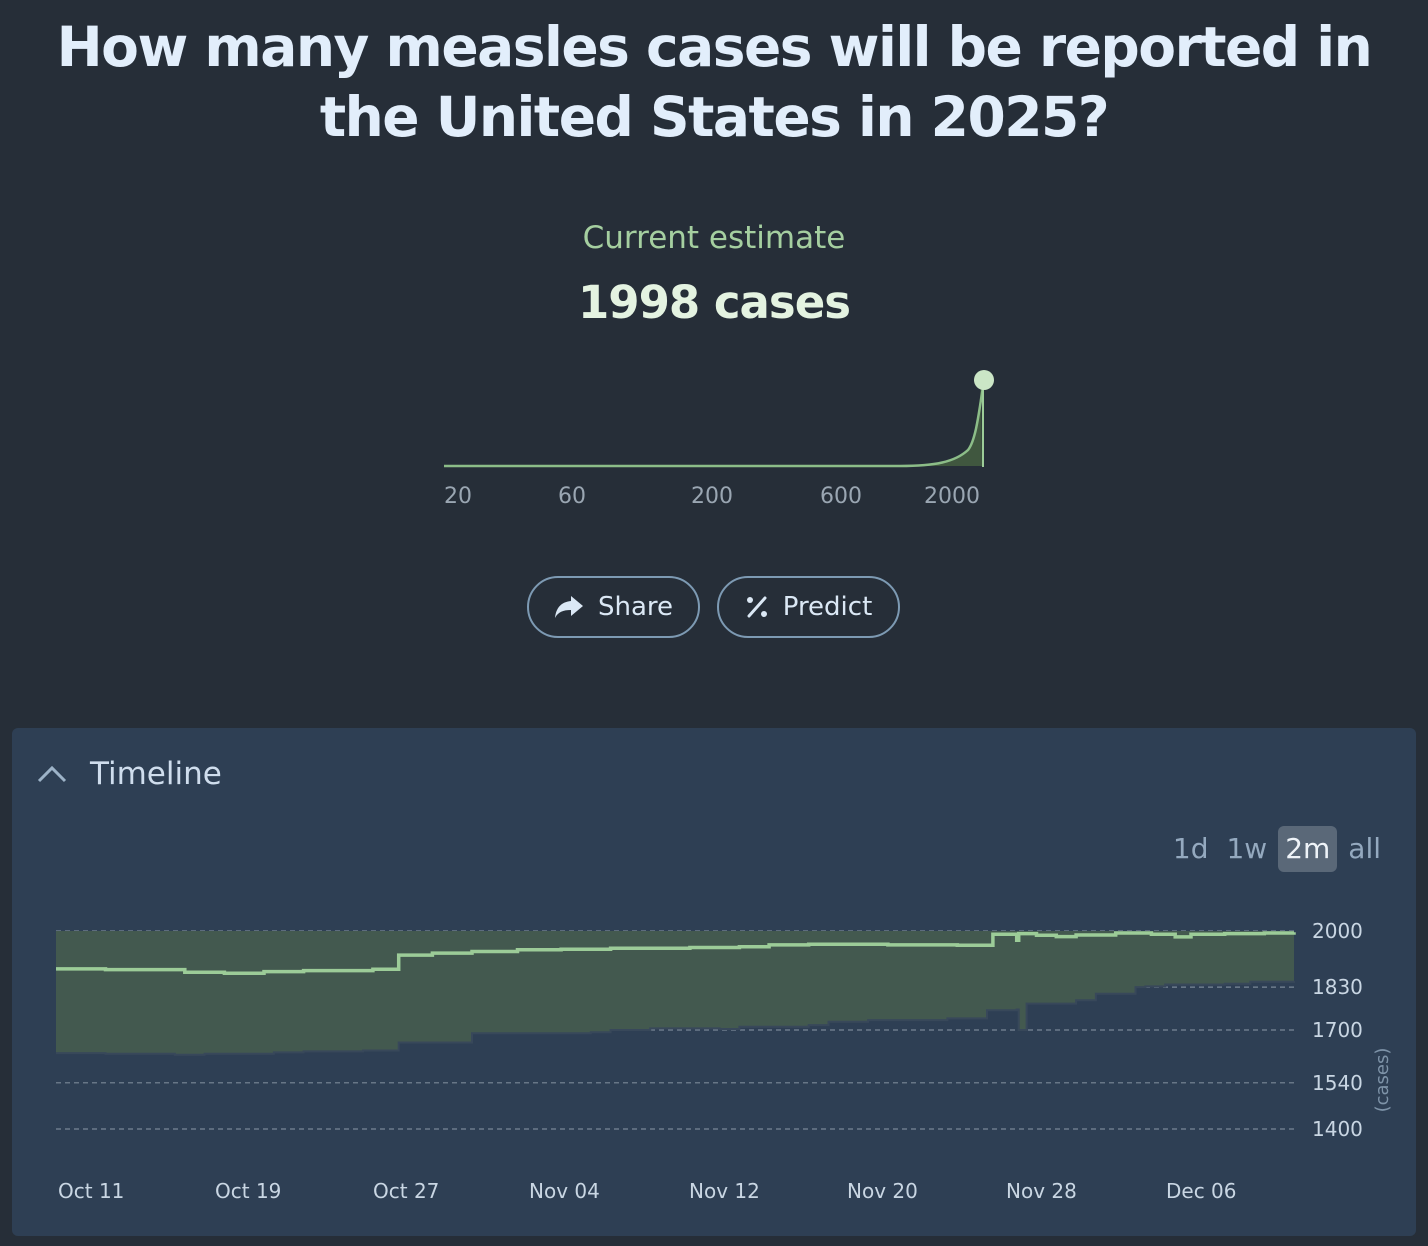 The height and width of the screenshot is (1246, 1428). Describe the element at coordinates (635, 607) in the screenshot. I see `share-label: Share` at that location.